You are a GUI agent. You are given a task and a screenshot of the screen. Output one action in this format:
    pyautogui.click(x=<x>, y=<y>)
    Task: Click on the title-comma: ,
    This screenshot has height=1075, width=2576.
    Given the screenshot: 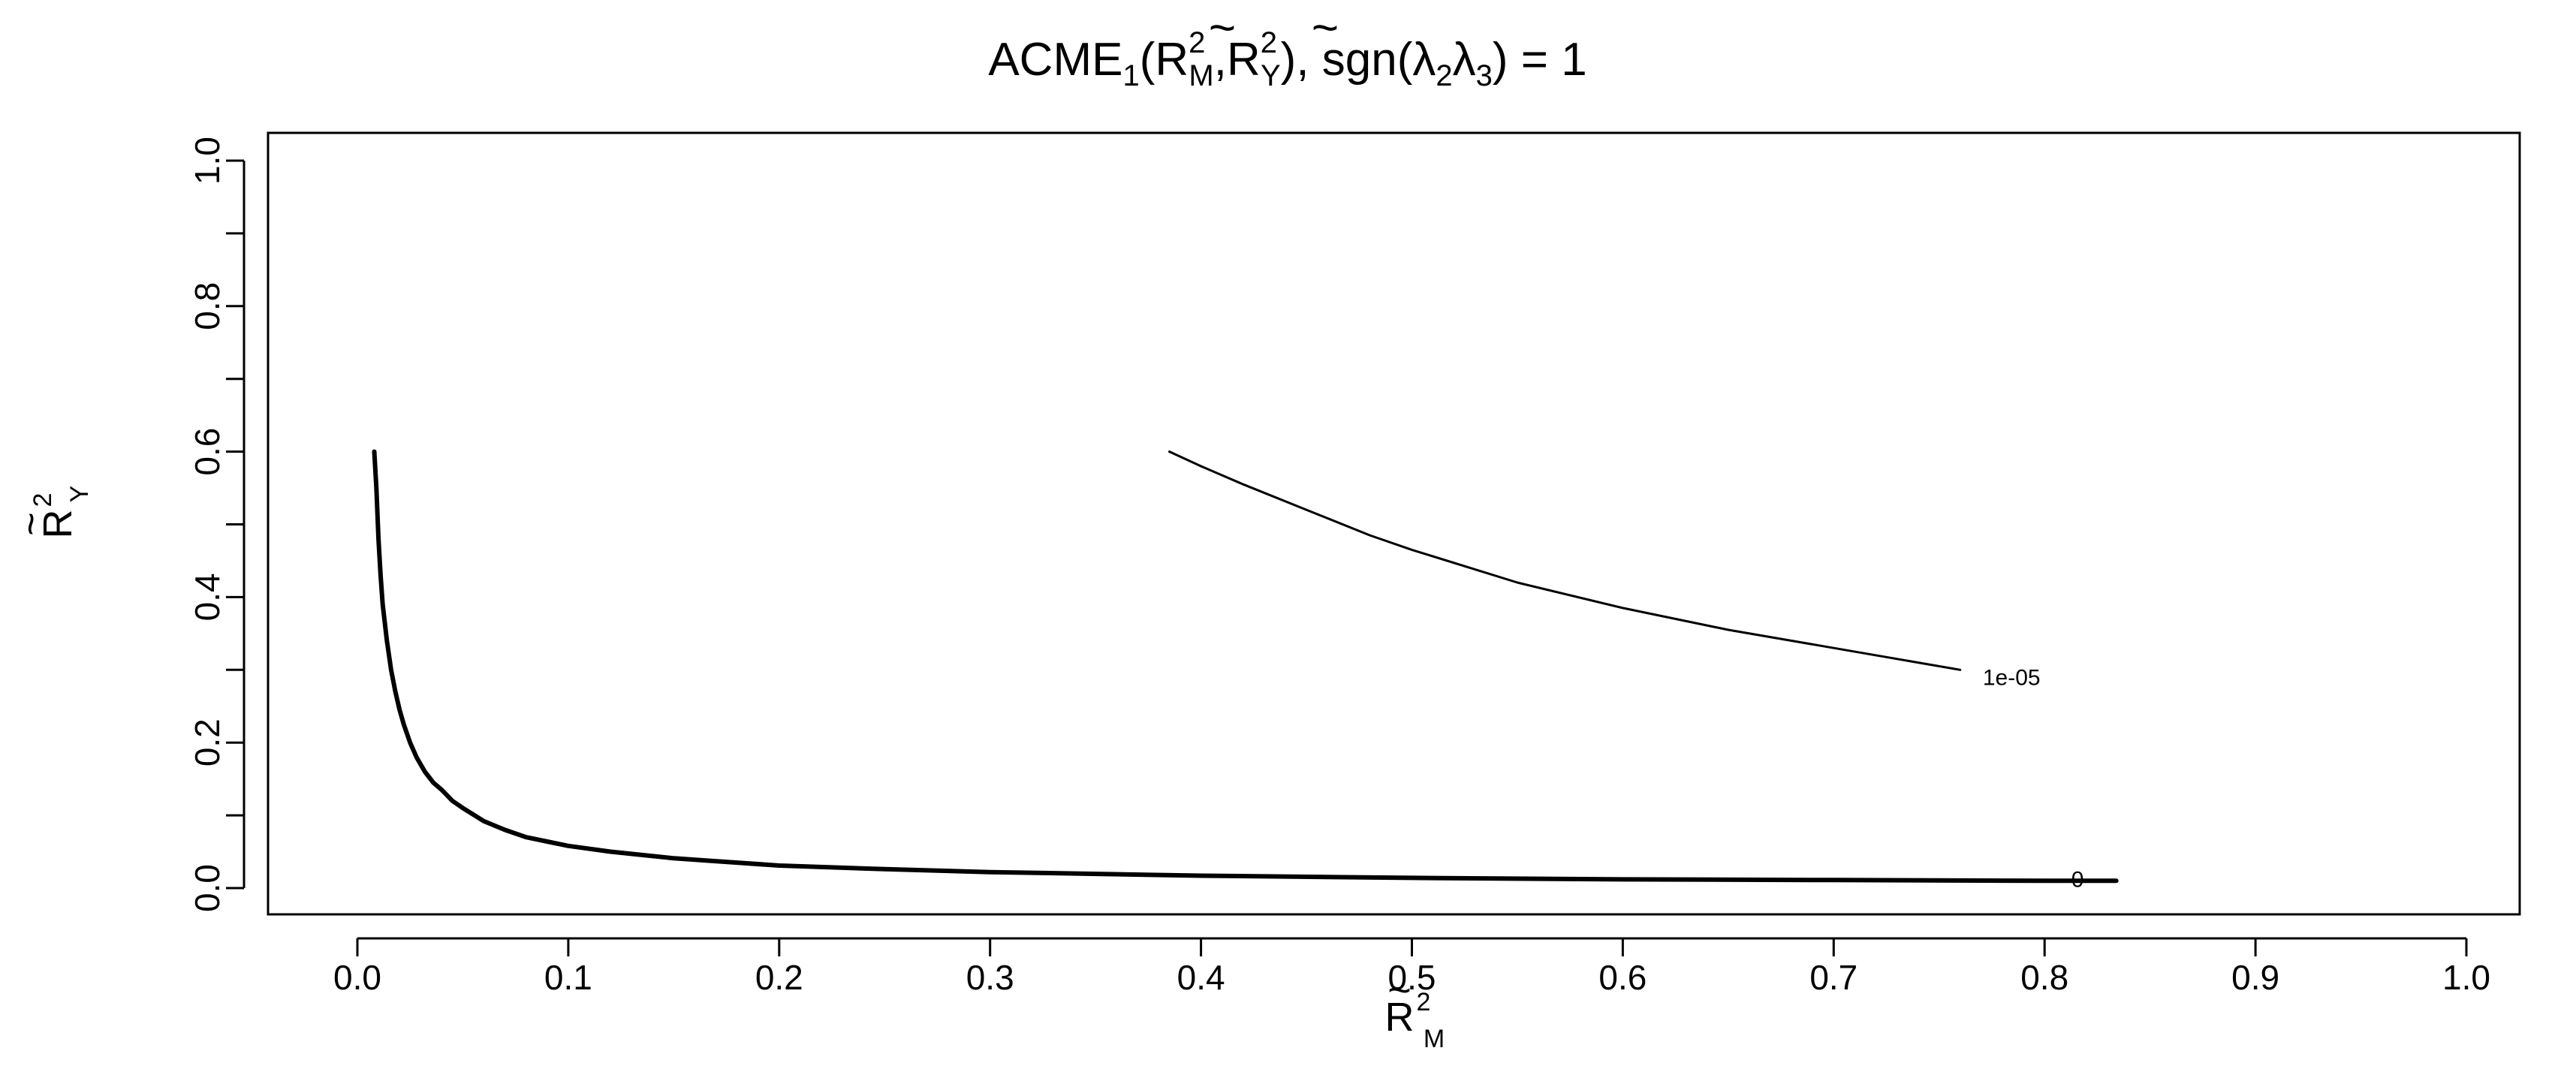 What is the action you would take?
    pyautogui.click(x=1220, y=60)
    